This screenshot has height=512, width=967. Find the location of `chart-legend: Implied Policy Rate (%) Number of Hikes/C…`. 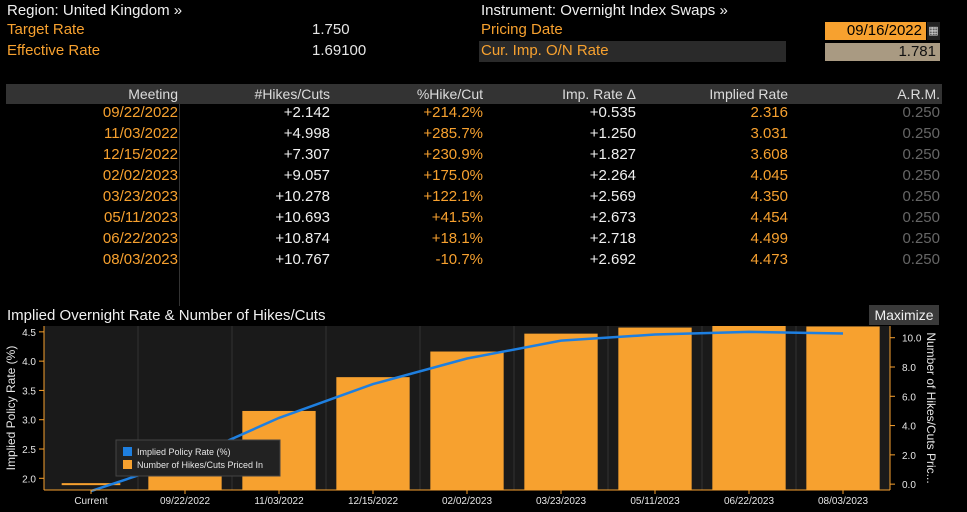

chart-legend: Implied Policy Rate (%) Number of Hikes/C… is located at coordinates (198, 458).